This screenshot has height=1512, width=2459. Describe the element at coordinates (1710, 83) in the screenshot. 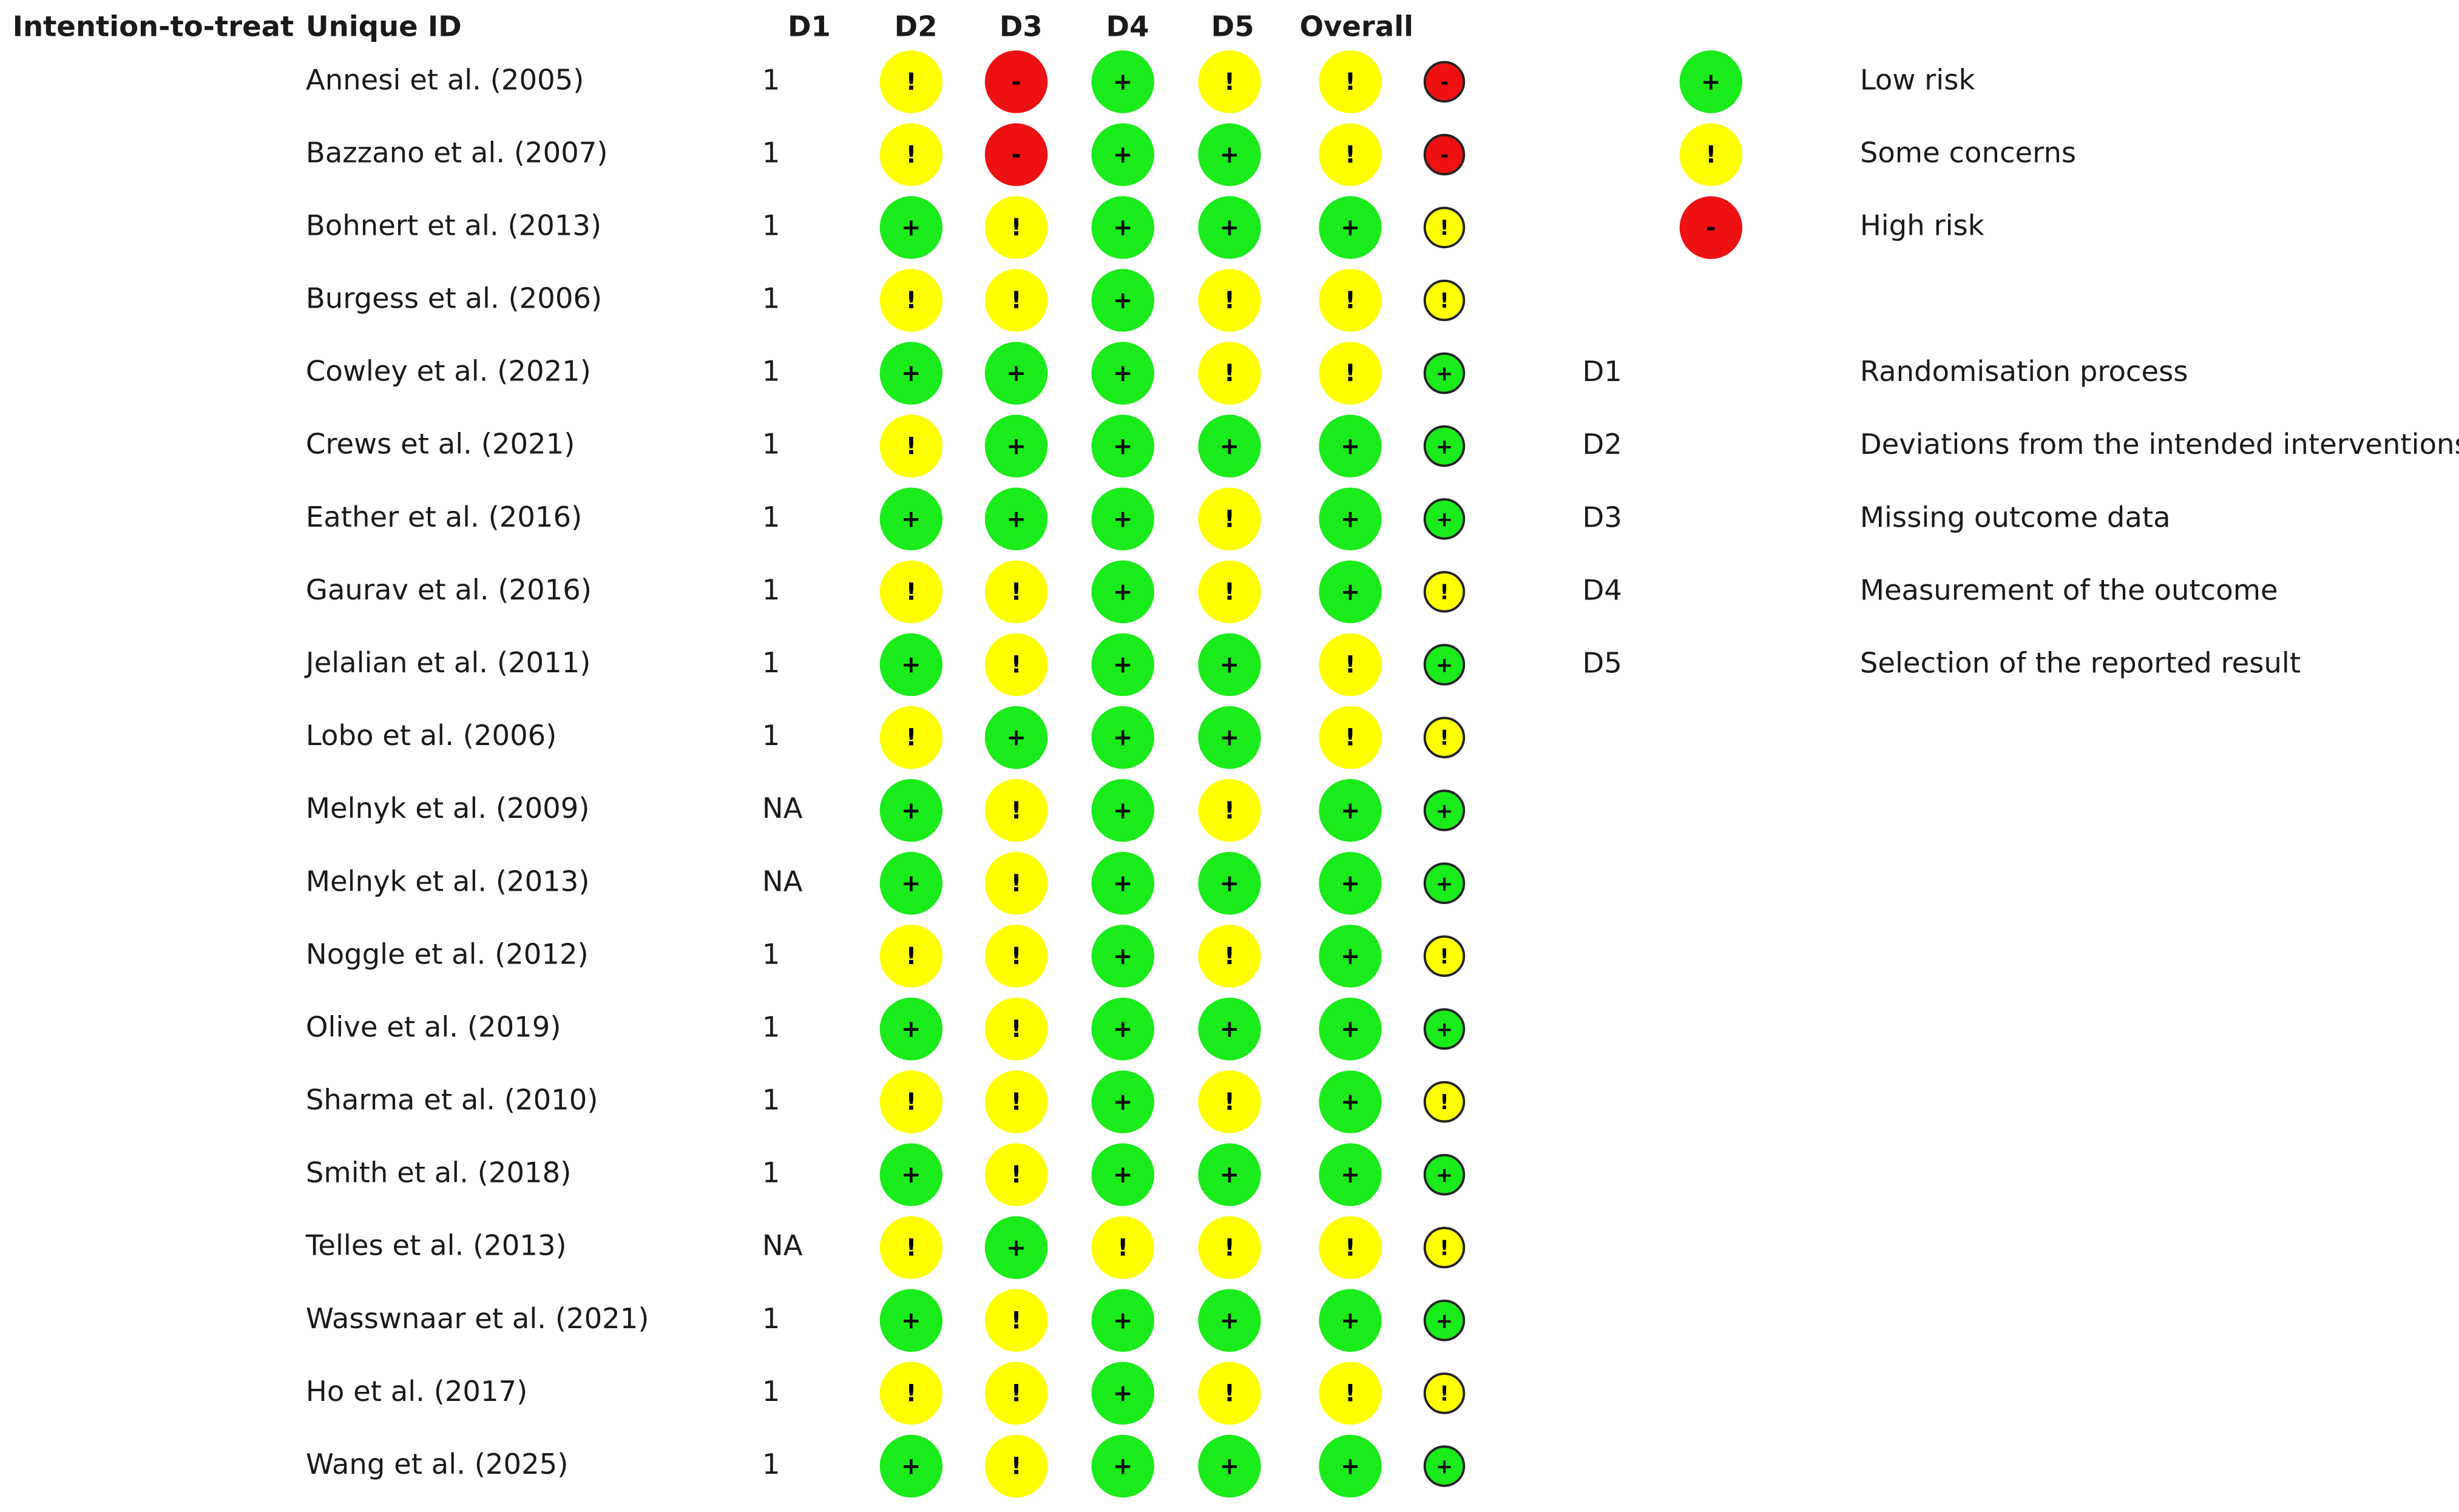

I see `legend-symbol: +` at that location.